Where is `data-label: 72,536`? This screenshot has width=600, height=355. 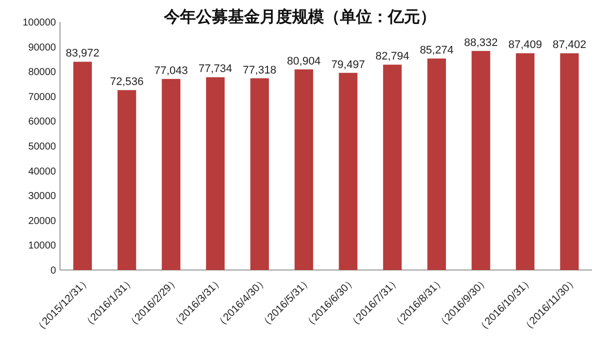 data-label: 72,536 is located at coordinates (127, 82).